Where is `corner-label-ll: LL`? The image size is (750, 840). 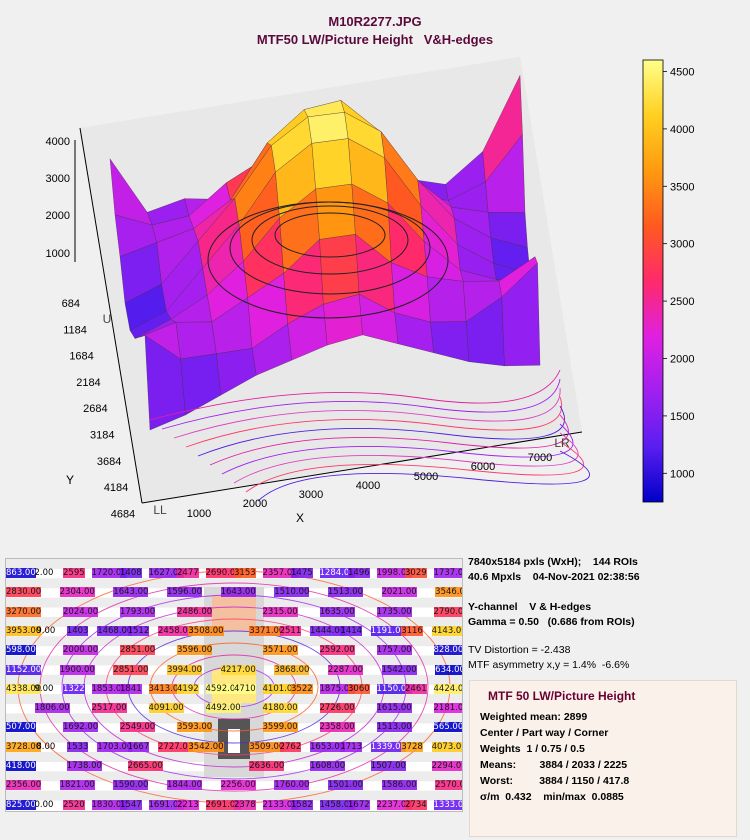
corner-label-ll: LL is located at coordinates (160, 510).